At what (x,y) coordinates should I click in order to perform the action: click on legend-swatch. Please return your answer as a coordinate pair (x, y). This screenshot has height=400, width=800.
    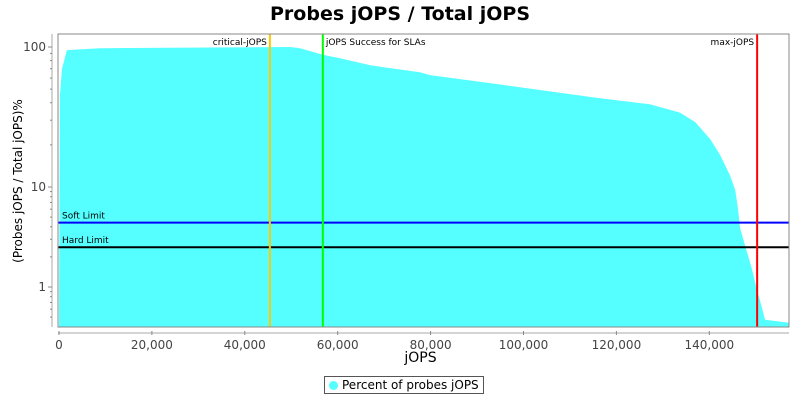
    Looking at the image, I should click on (333, 385).